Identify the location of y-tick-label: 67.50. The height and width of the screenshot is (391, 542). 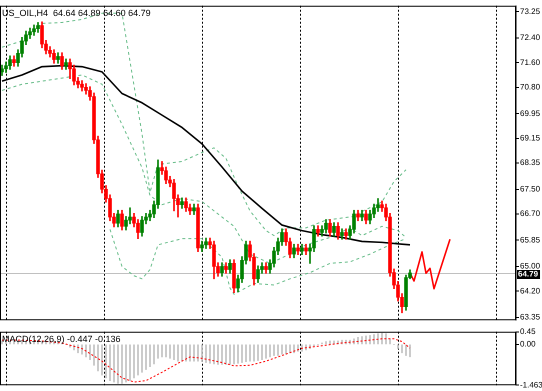
(530, 189).